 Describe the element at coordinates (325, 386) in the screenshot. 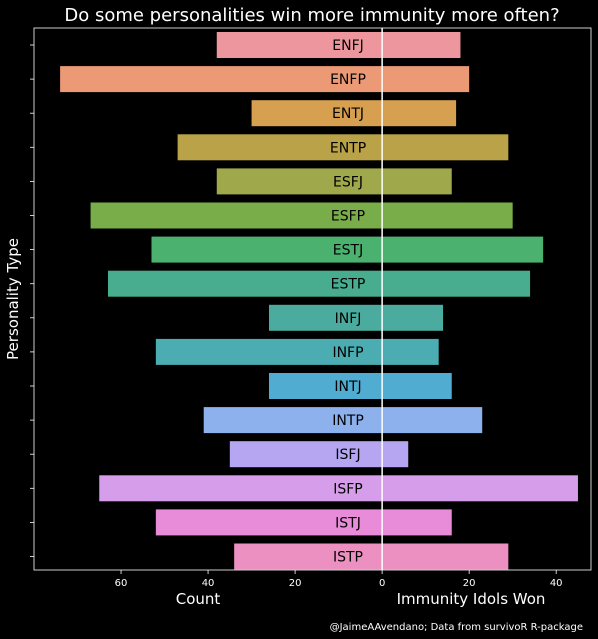

I see `bar-count-intj` at that location.